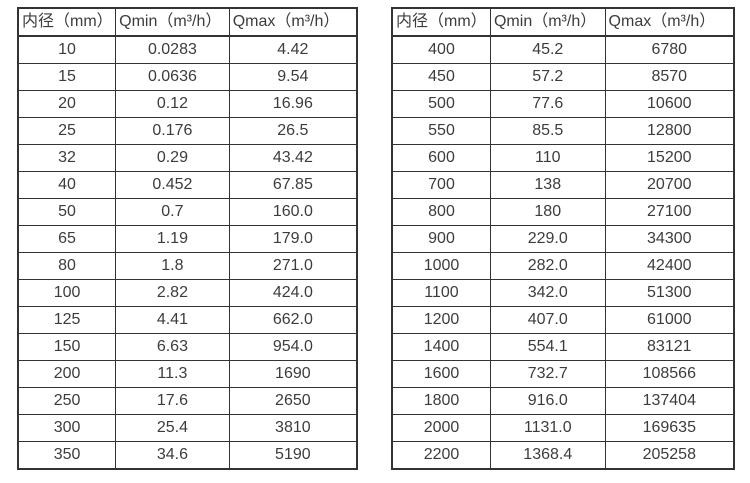  I want to click on table-row: 600 110 15200, so click(563, 158).